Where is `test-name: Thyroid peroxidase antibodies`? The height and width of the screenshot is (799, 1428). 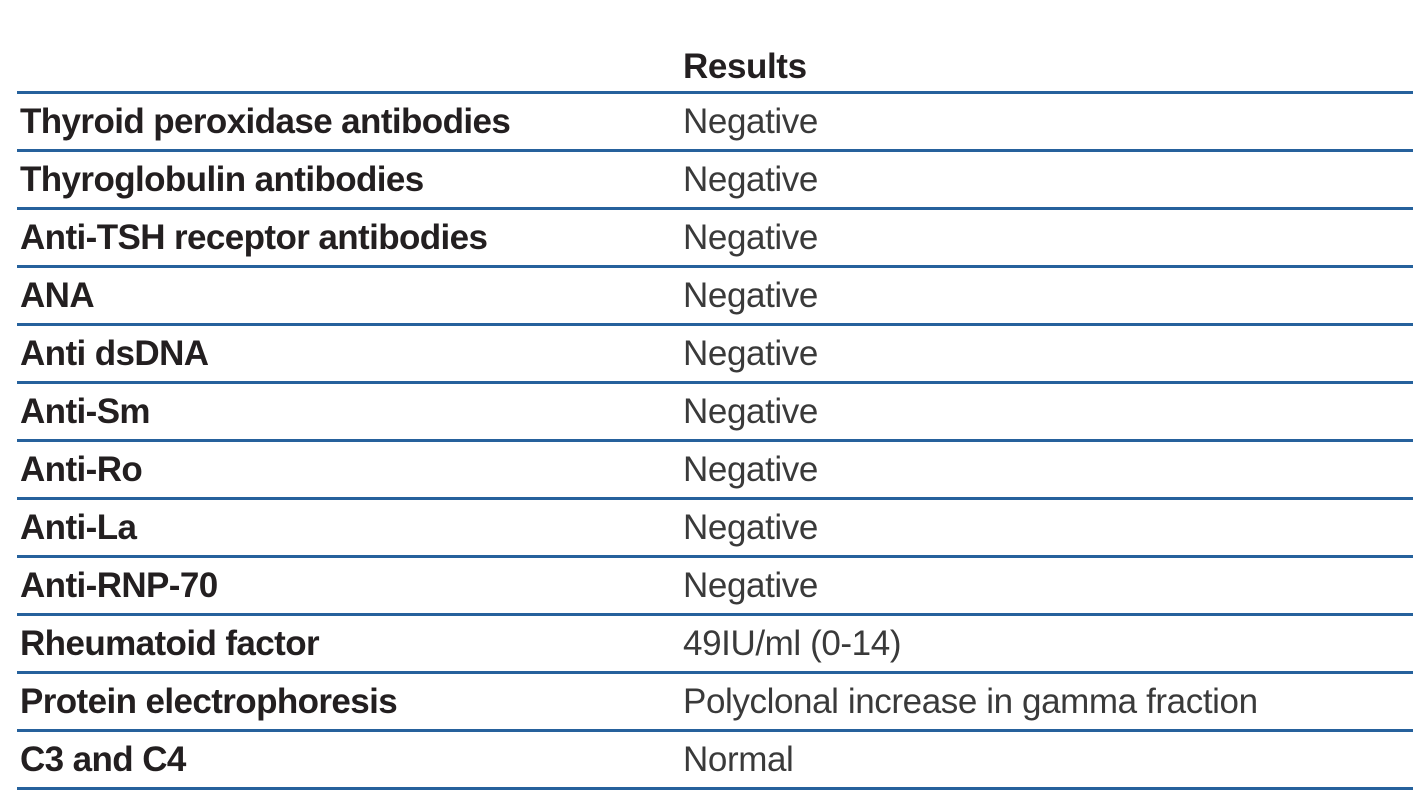 test-name: Thyroid peroxidase antibodies is located at coordinates (265, 121).